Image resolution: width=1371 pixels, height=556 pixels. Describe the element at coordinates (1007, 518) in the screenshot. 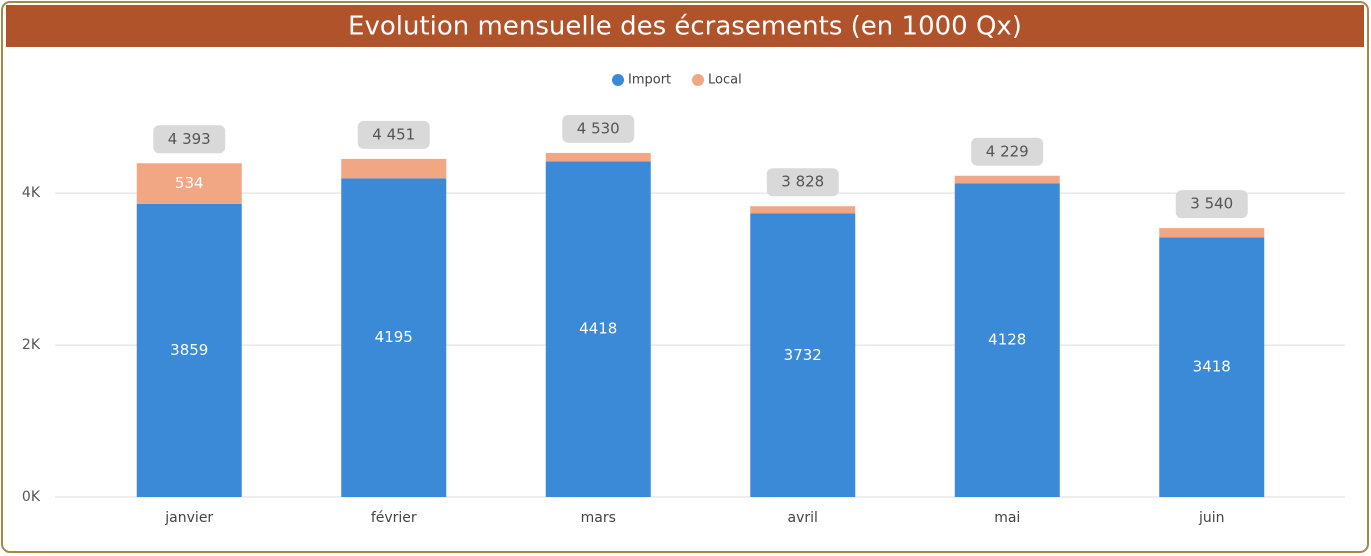

I see `x-tick-label: mai` at that location.